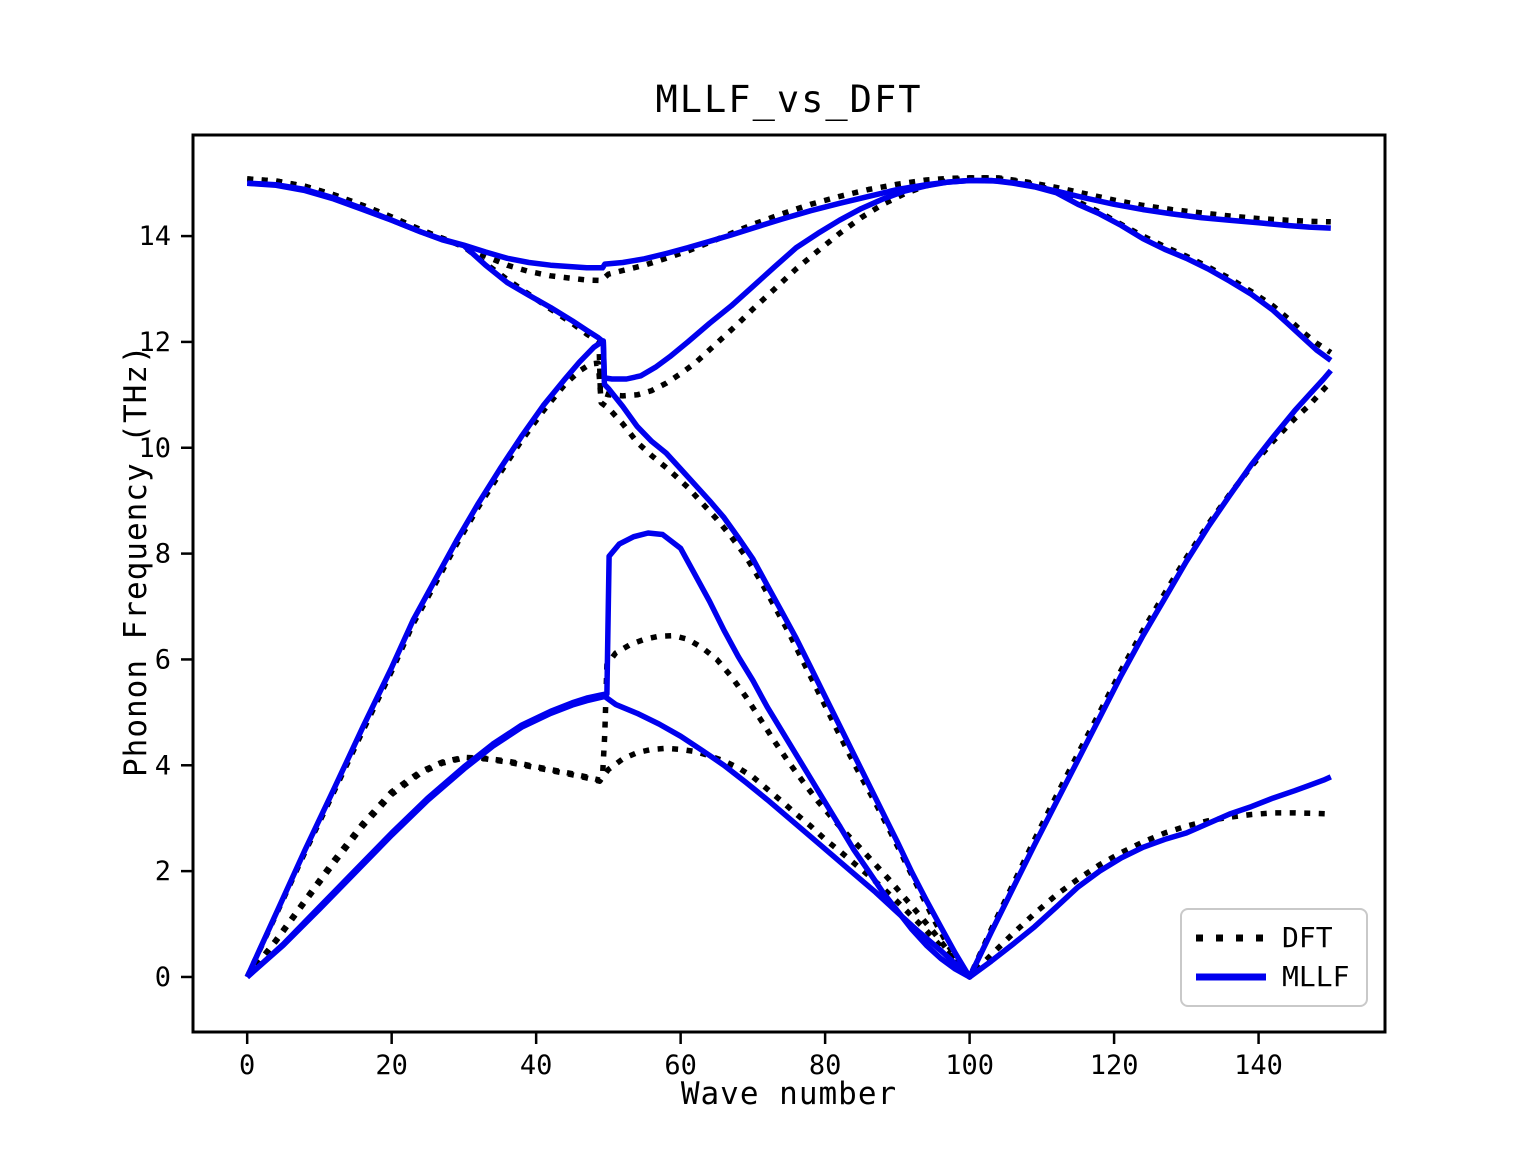  What do you see at coordinates (1114, 1065) in the screenshot?
I see `x-tick-label: 120` at bounding box center [1114, 1065].